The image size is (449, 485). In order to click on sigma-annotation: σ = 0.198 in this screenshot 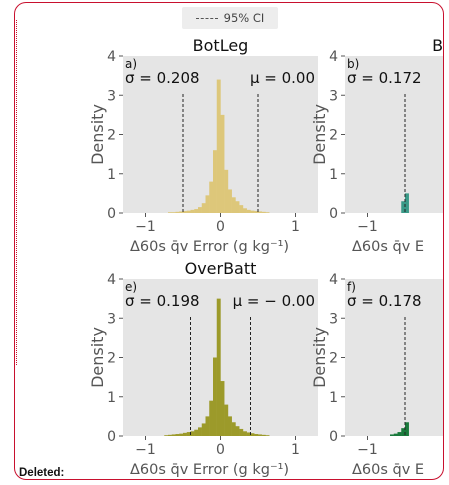, I will do `click(162, 301)`.